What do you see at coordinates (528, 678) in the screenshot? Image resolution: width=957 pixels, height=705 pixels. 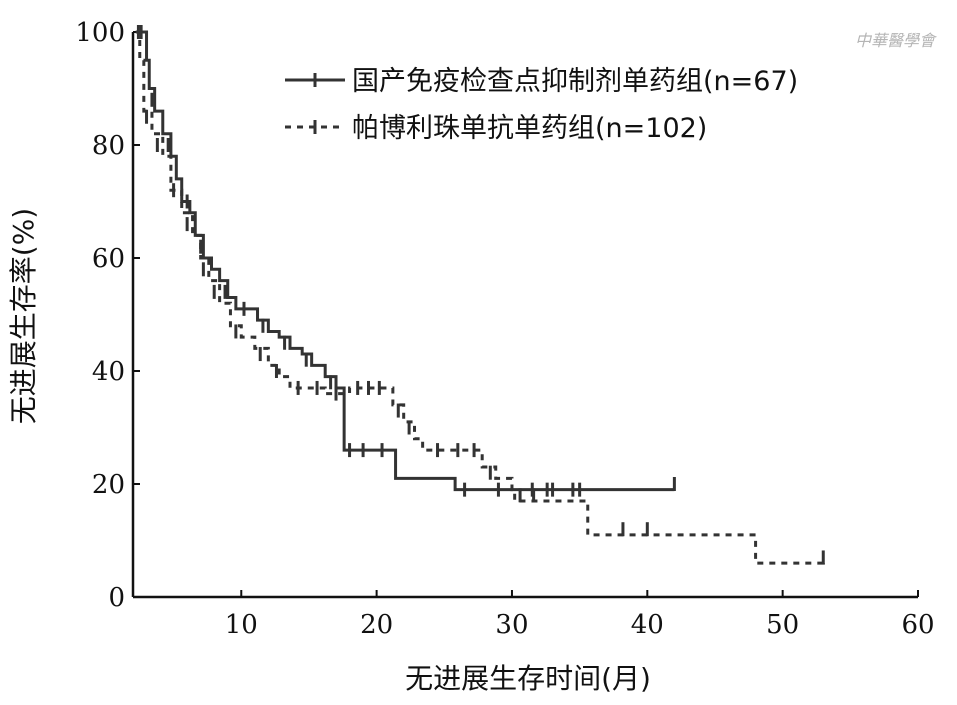 I see `x-axis-title: 无进展生存时间(月)` at bounding box center [528, 678].